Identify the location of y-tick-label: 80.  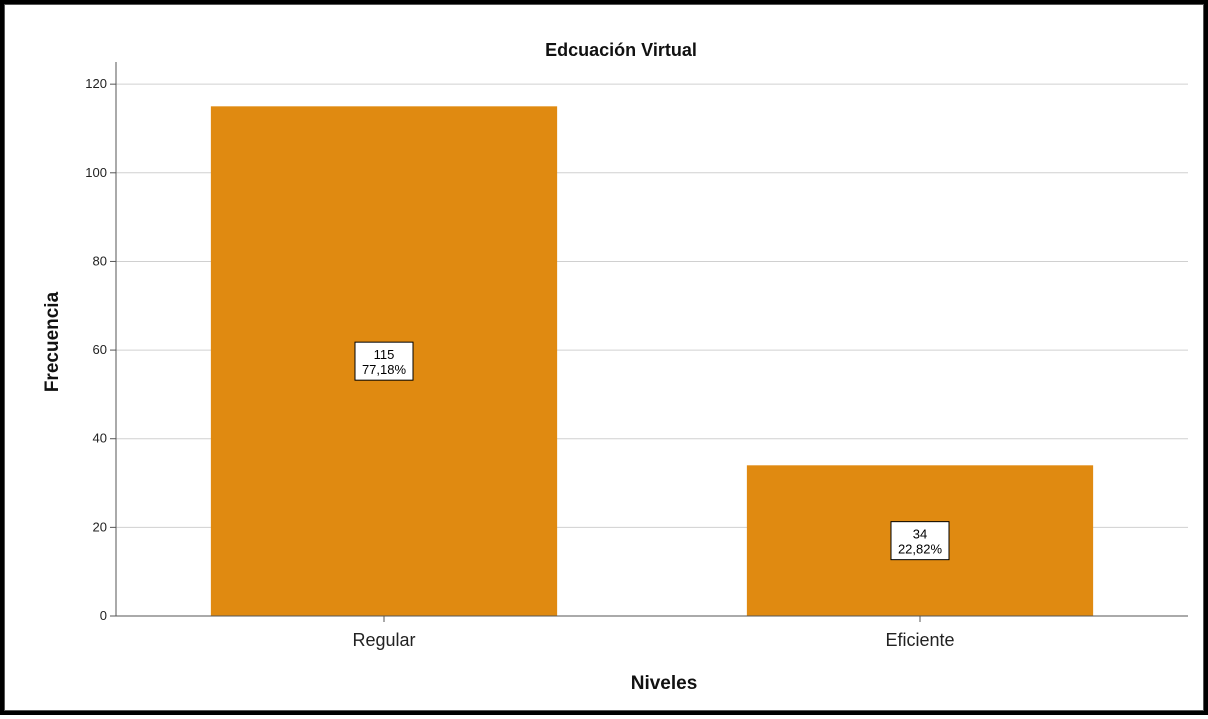
(100, 260).